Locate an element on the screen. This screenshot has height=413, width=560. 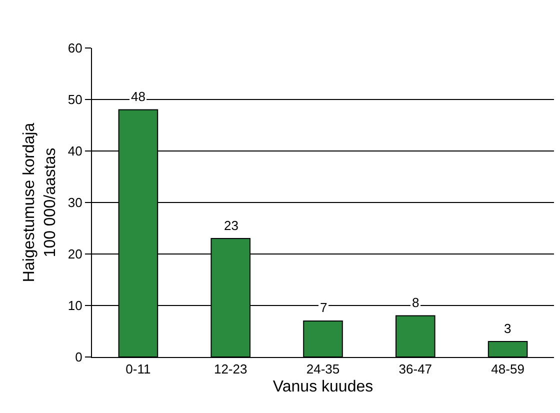
y-tick-label: 50 is located at coordinates (75, 100).